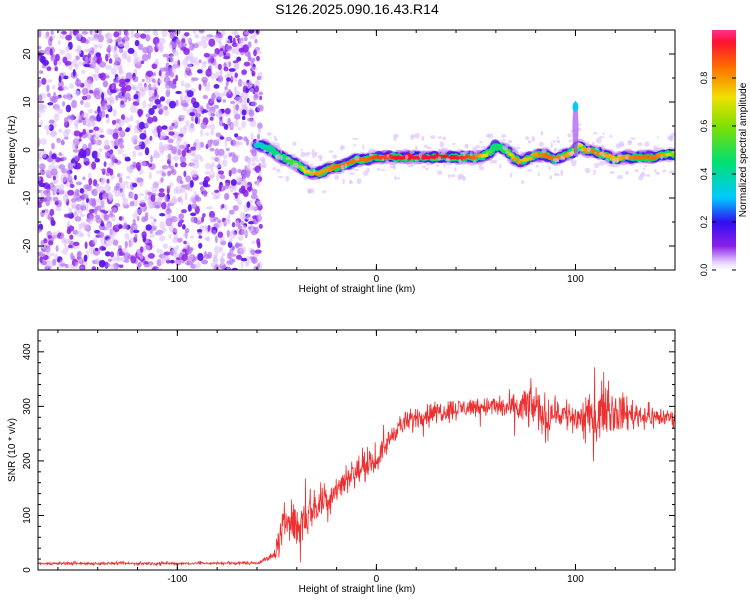 This screenshot has width=750, height=600. What do you see at coordinates (486, 155) in the screenshot?
I see `signal-cell` at bounding box center [486, 155].